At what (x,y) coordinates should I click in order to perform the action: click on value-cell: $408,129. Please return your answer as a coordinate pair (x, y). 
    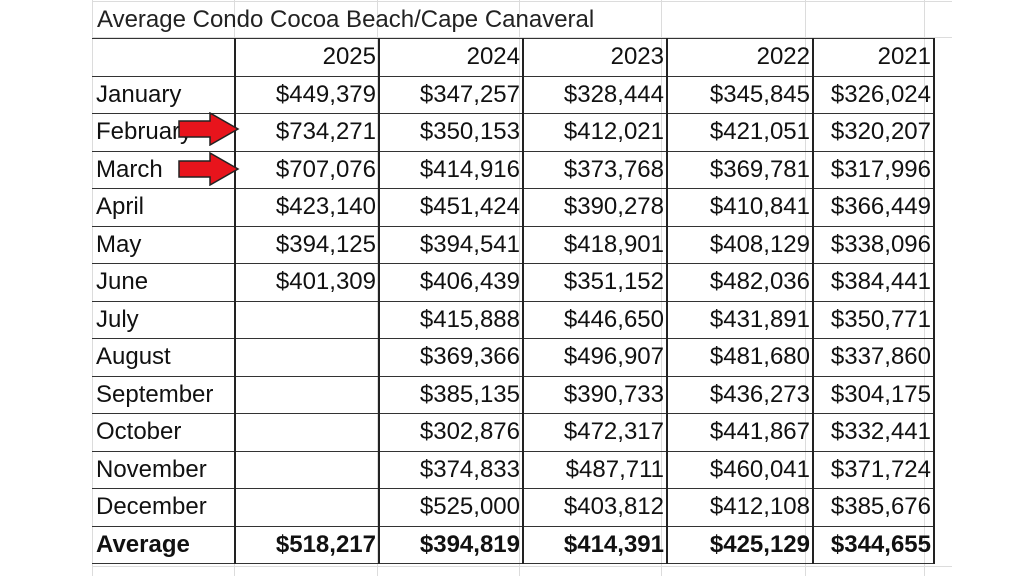
    Looking at the image, I should click on (740, 244).